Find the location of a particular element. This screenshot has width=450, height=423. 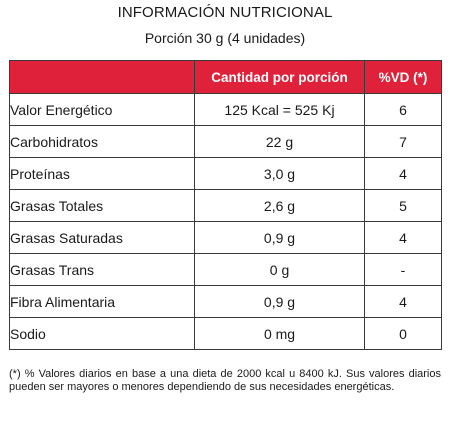

nutrient-name: Valor Energético is located at coordinates (102, 109).